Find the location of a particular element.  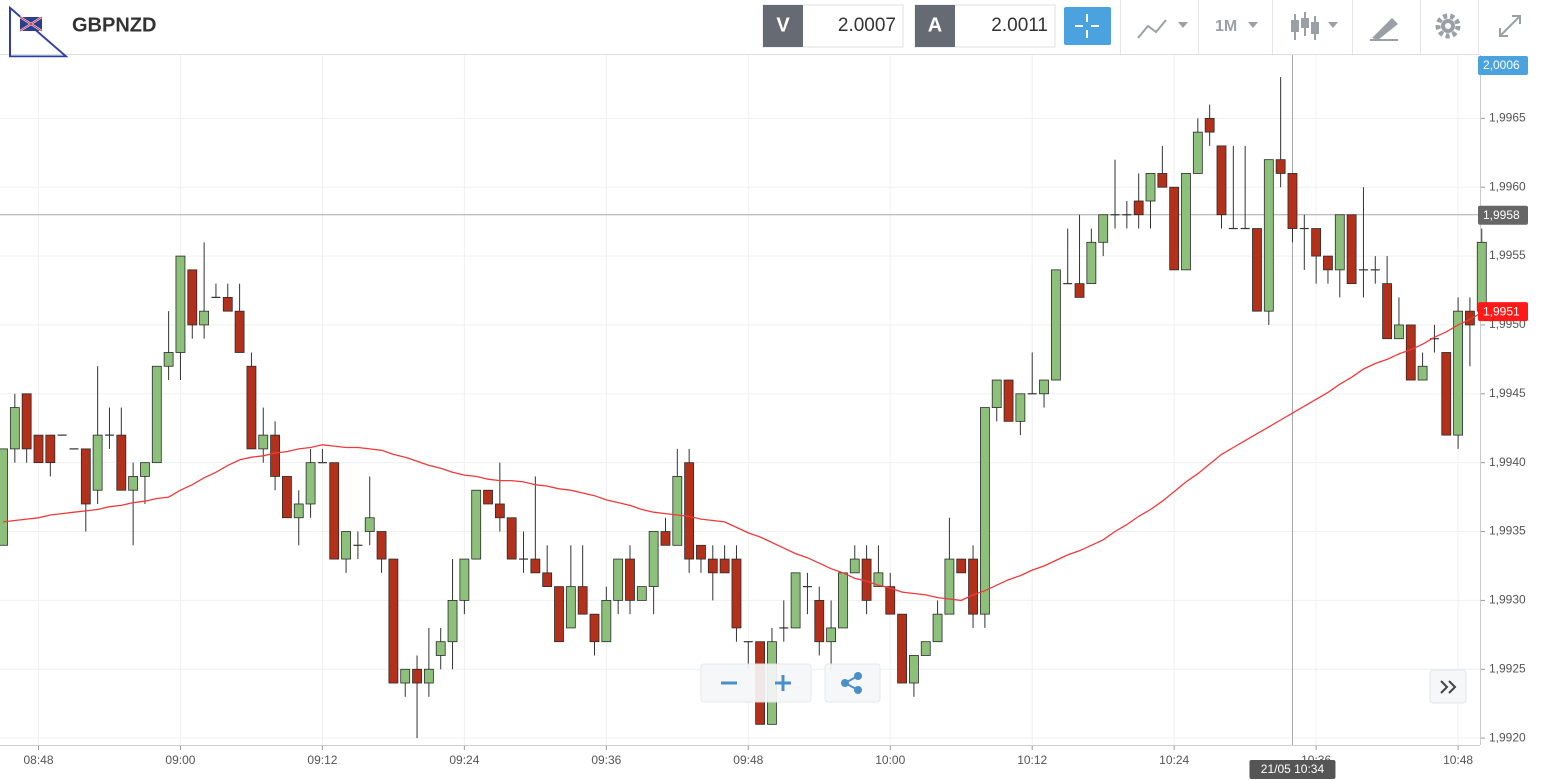

crosshair-bg is located at coordinates (1087, 26).